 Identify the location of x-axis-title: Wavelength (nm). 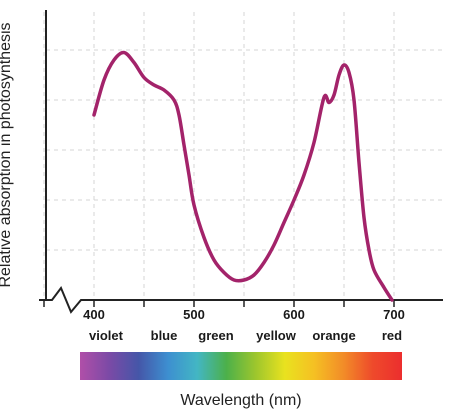
(240, 400).